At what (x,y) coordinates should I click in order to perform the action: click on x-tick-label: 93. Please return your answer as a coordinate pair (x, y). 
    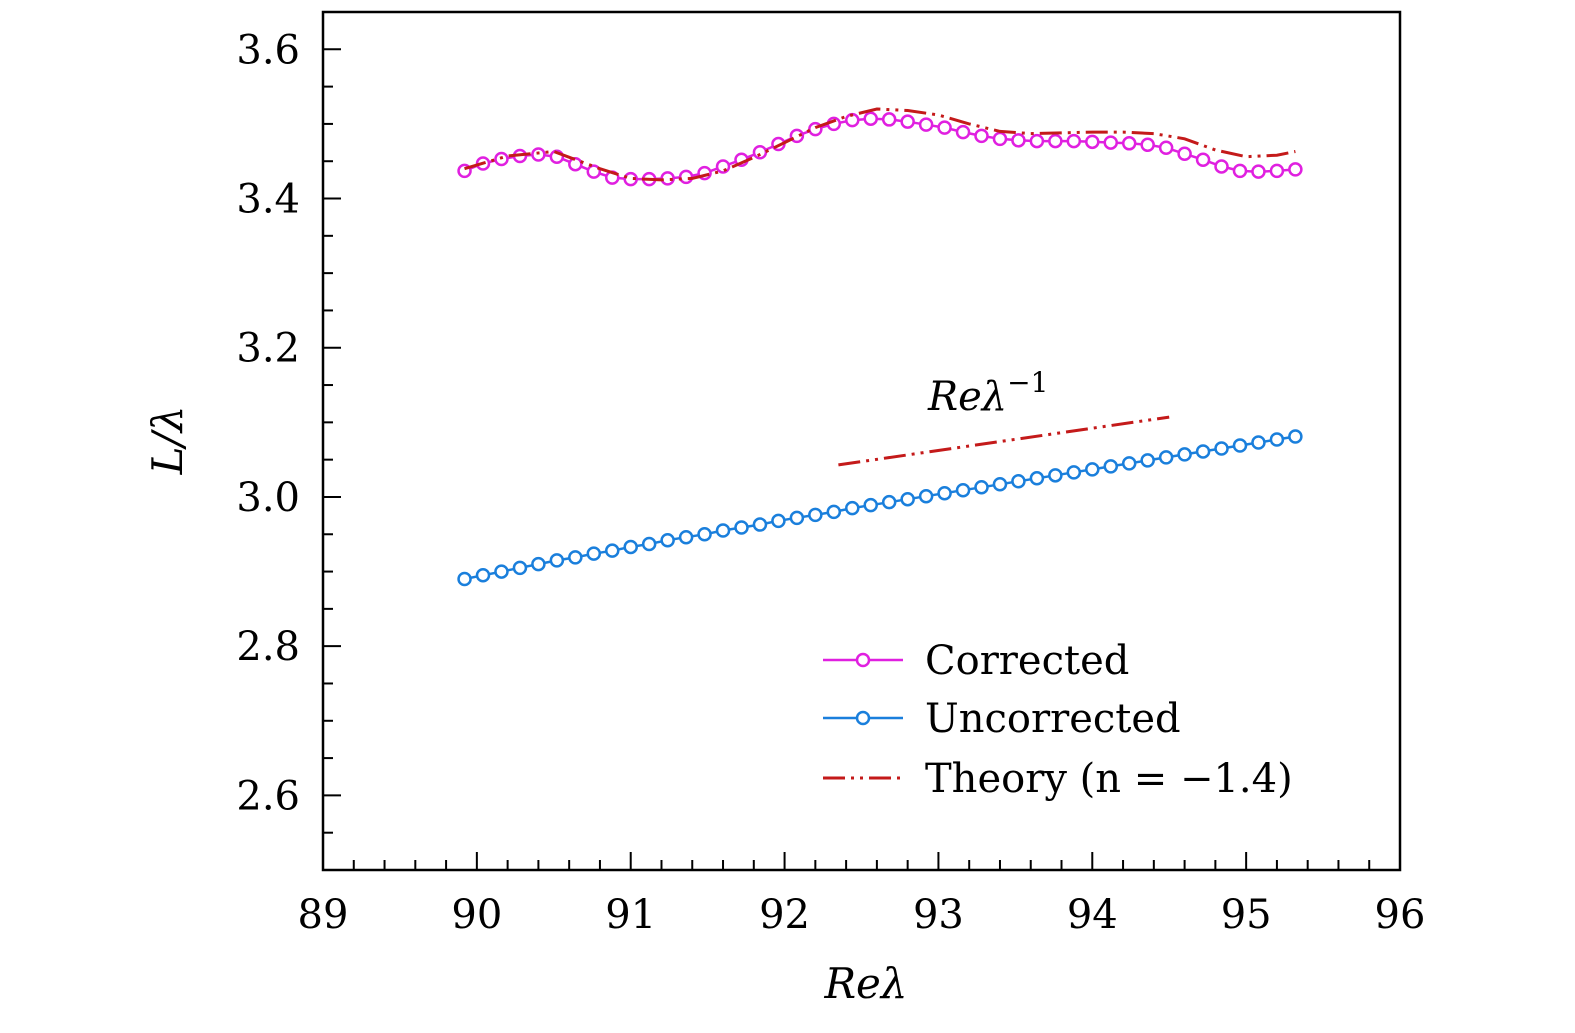
    Looking at the image, I should click on (938, 915).